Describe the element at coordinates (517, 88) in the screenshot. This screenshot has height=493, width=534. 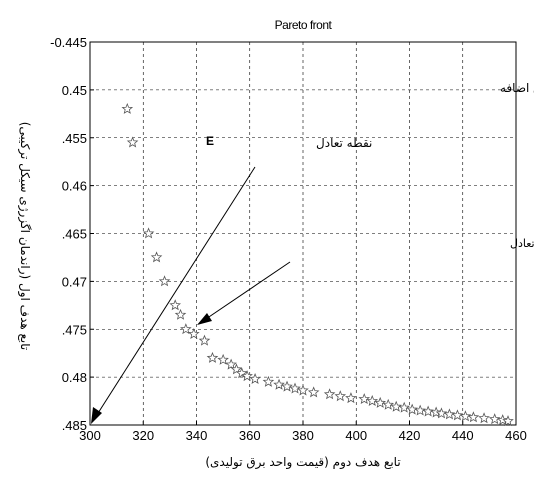
I see `annotation-no-afterburner: بدون احتراق اضافه` at that location.